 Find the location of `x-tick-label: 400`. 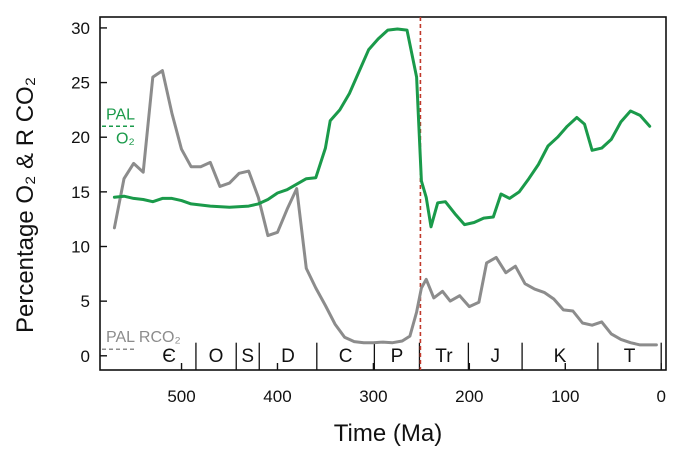

x-tick-label: 400 is located at coordinates (277, 396).